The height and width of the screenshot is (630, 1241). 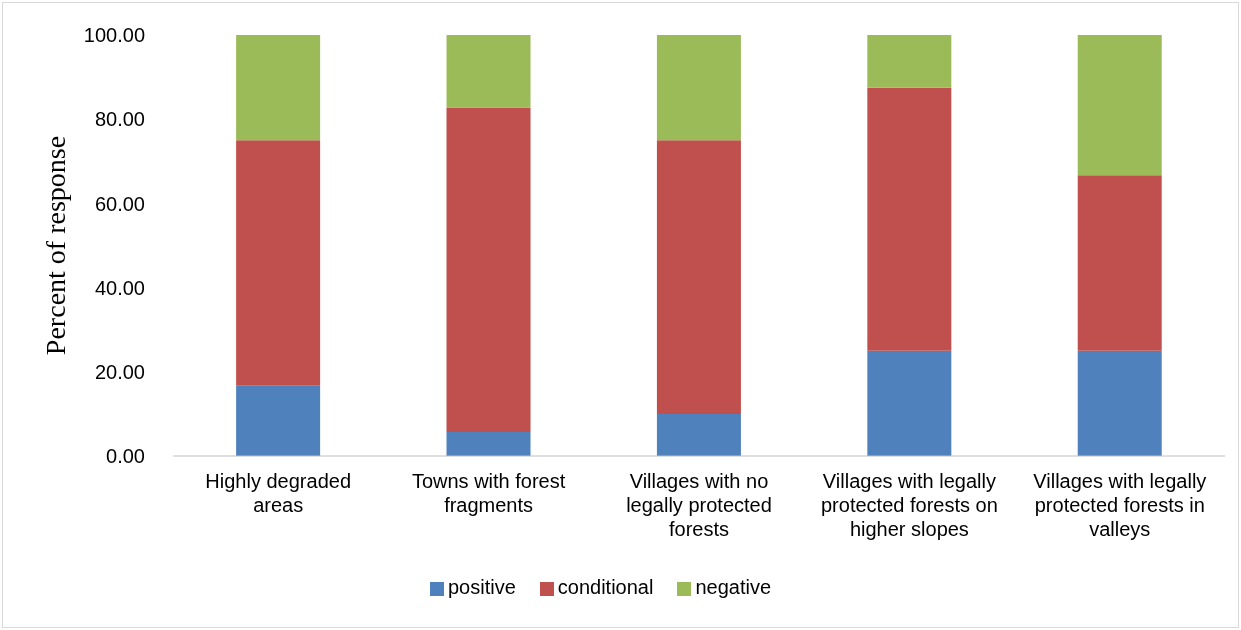 What do you see at coordinates (909, 505) in the screenshot?
I see `x-tick-label: Villages with legally protected forests on higher slopes` at bounding box center [909, 505].